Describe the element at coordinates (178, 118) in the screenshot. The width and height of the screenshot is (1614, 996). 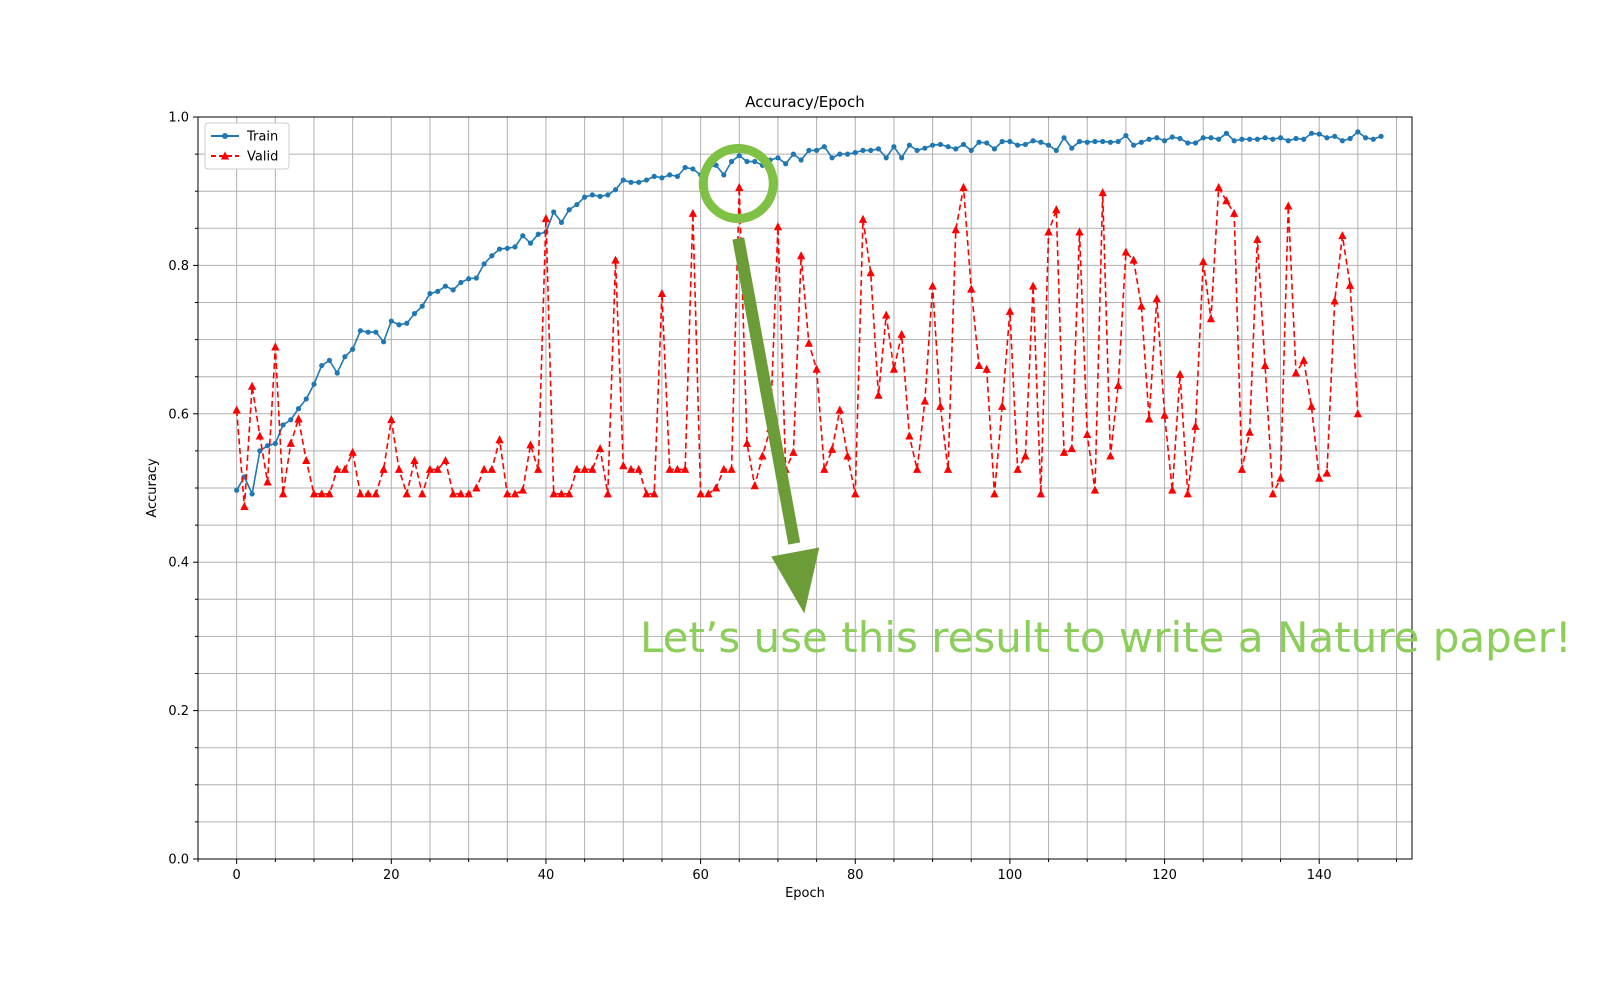
I see `y-tick-label: 1.0` at that location.